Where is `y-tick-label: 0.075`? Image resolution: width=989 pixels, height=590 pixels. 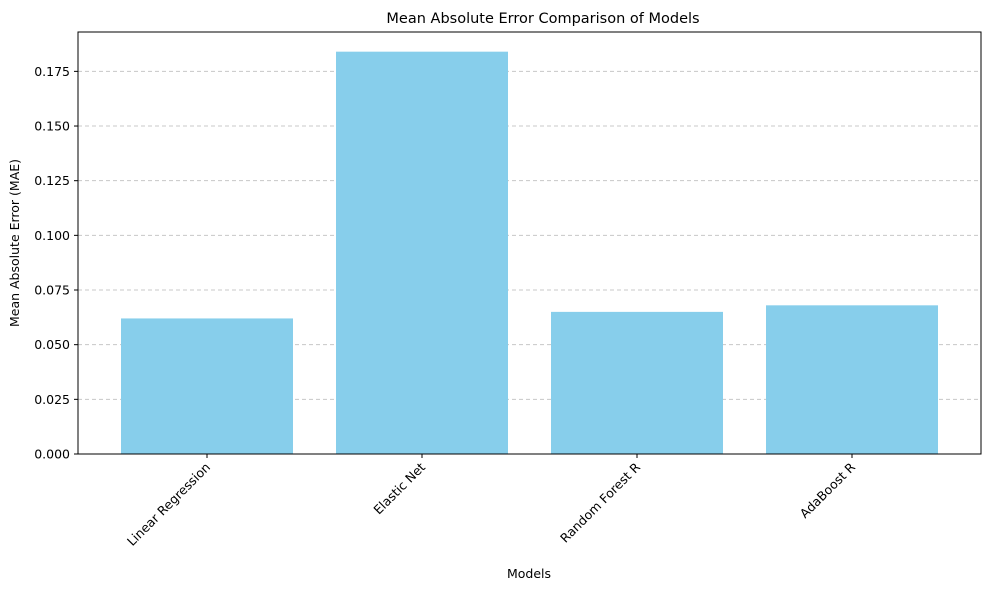
y-tick-label: 0.075 is located at coordinates (52, 290).